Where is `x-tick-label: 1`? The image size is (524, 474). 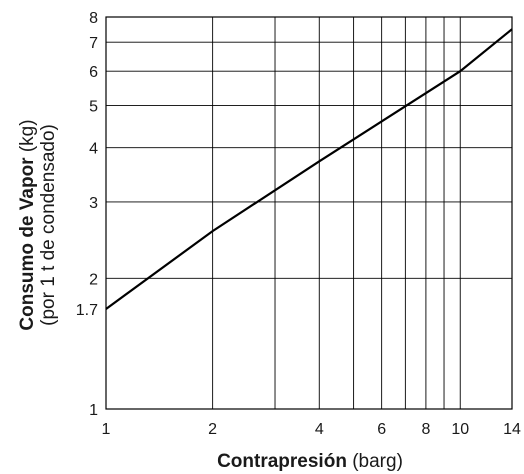 x-tick-label: 1 is located at coordinates (106, 429).